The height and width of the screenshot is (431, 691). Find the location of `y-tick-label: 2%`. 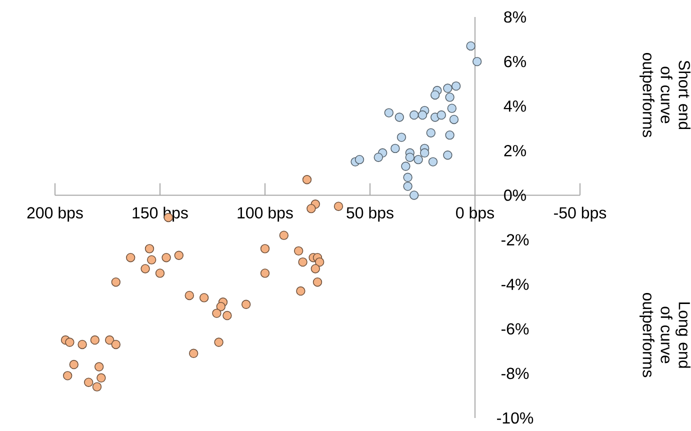

y-tick-label: 2% is located at coordinates (515, 150).